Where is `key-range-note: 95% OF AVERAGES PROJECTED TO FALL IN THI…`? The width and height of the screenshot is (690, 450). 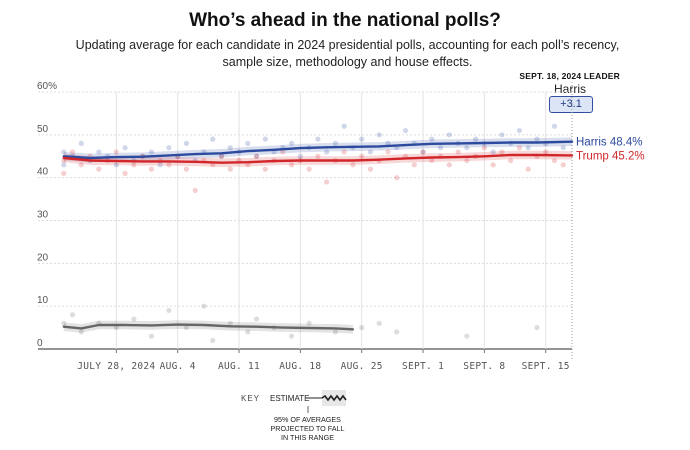 key-range-note: 95% OF AVERAGES PROJECTED TO FALL IN THI… is located at coordinates (307, 428).